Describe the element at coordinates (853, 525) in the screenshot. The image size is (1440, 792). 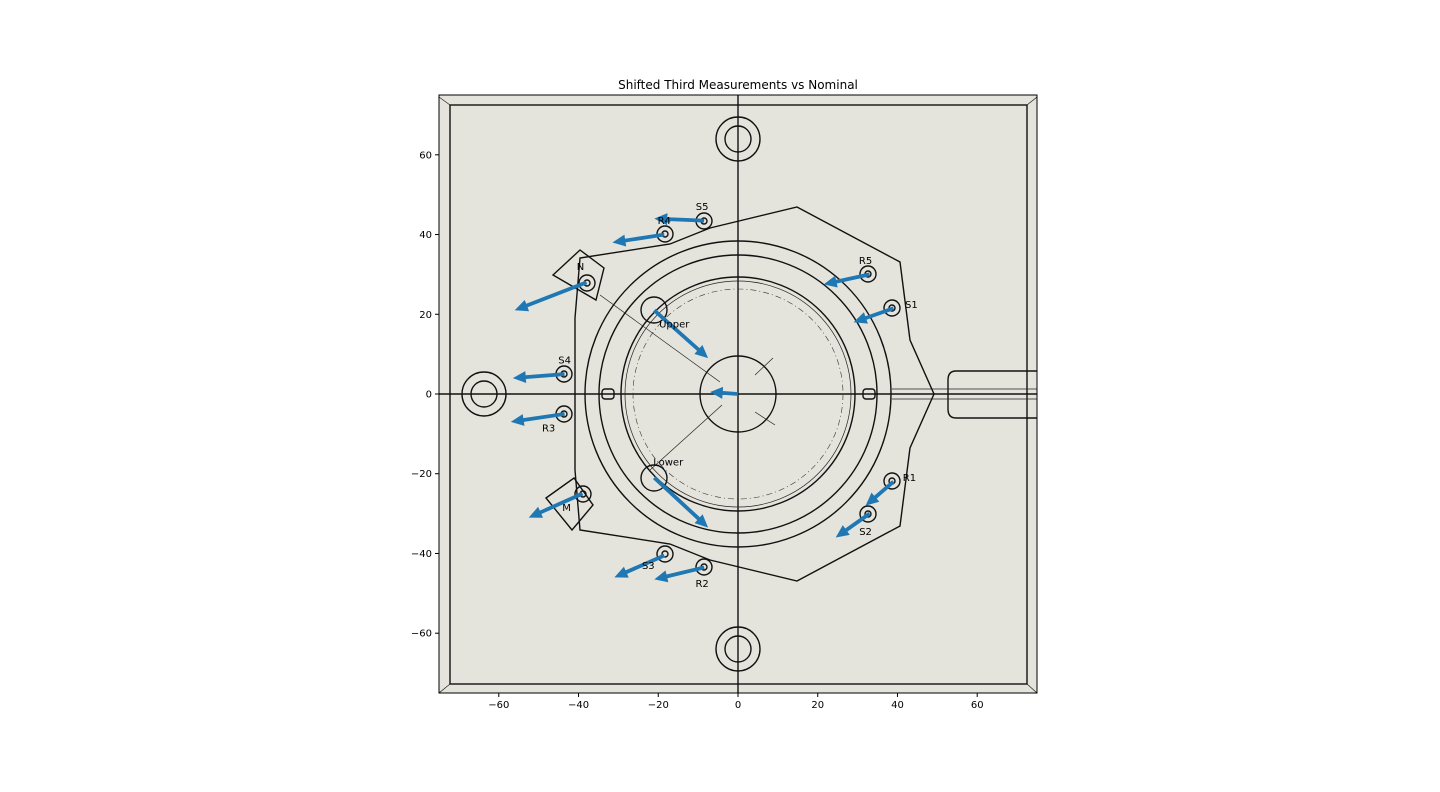
I see `vector-arrow-s2` at that location.